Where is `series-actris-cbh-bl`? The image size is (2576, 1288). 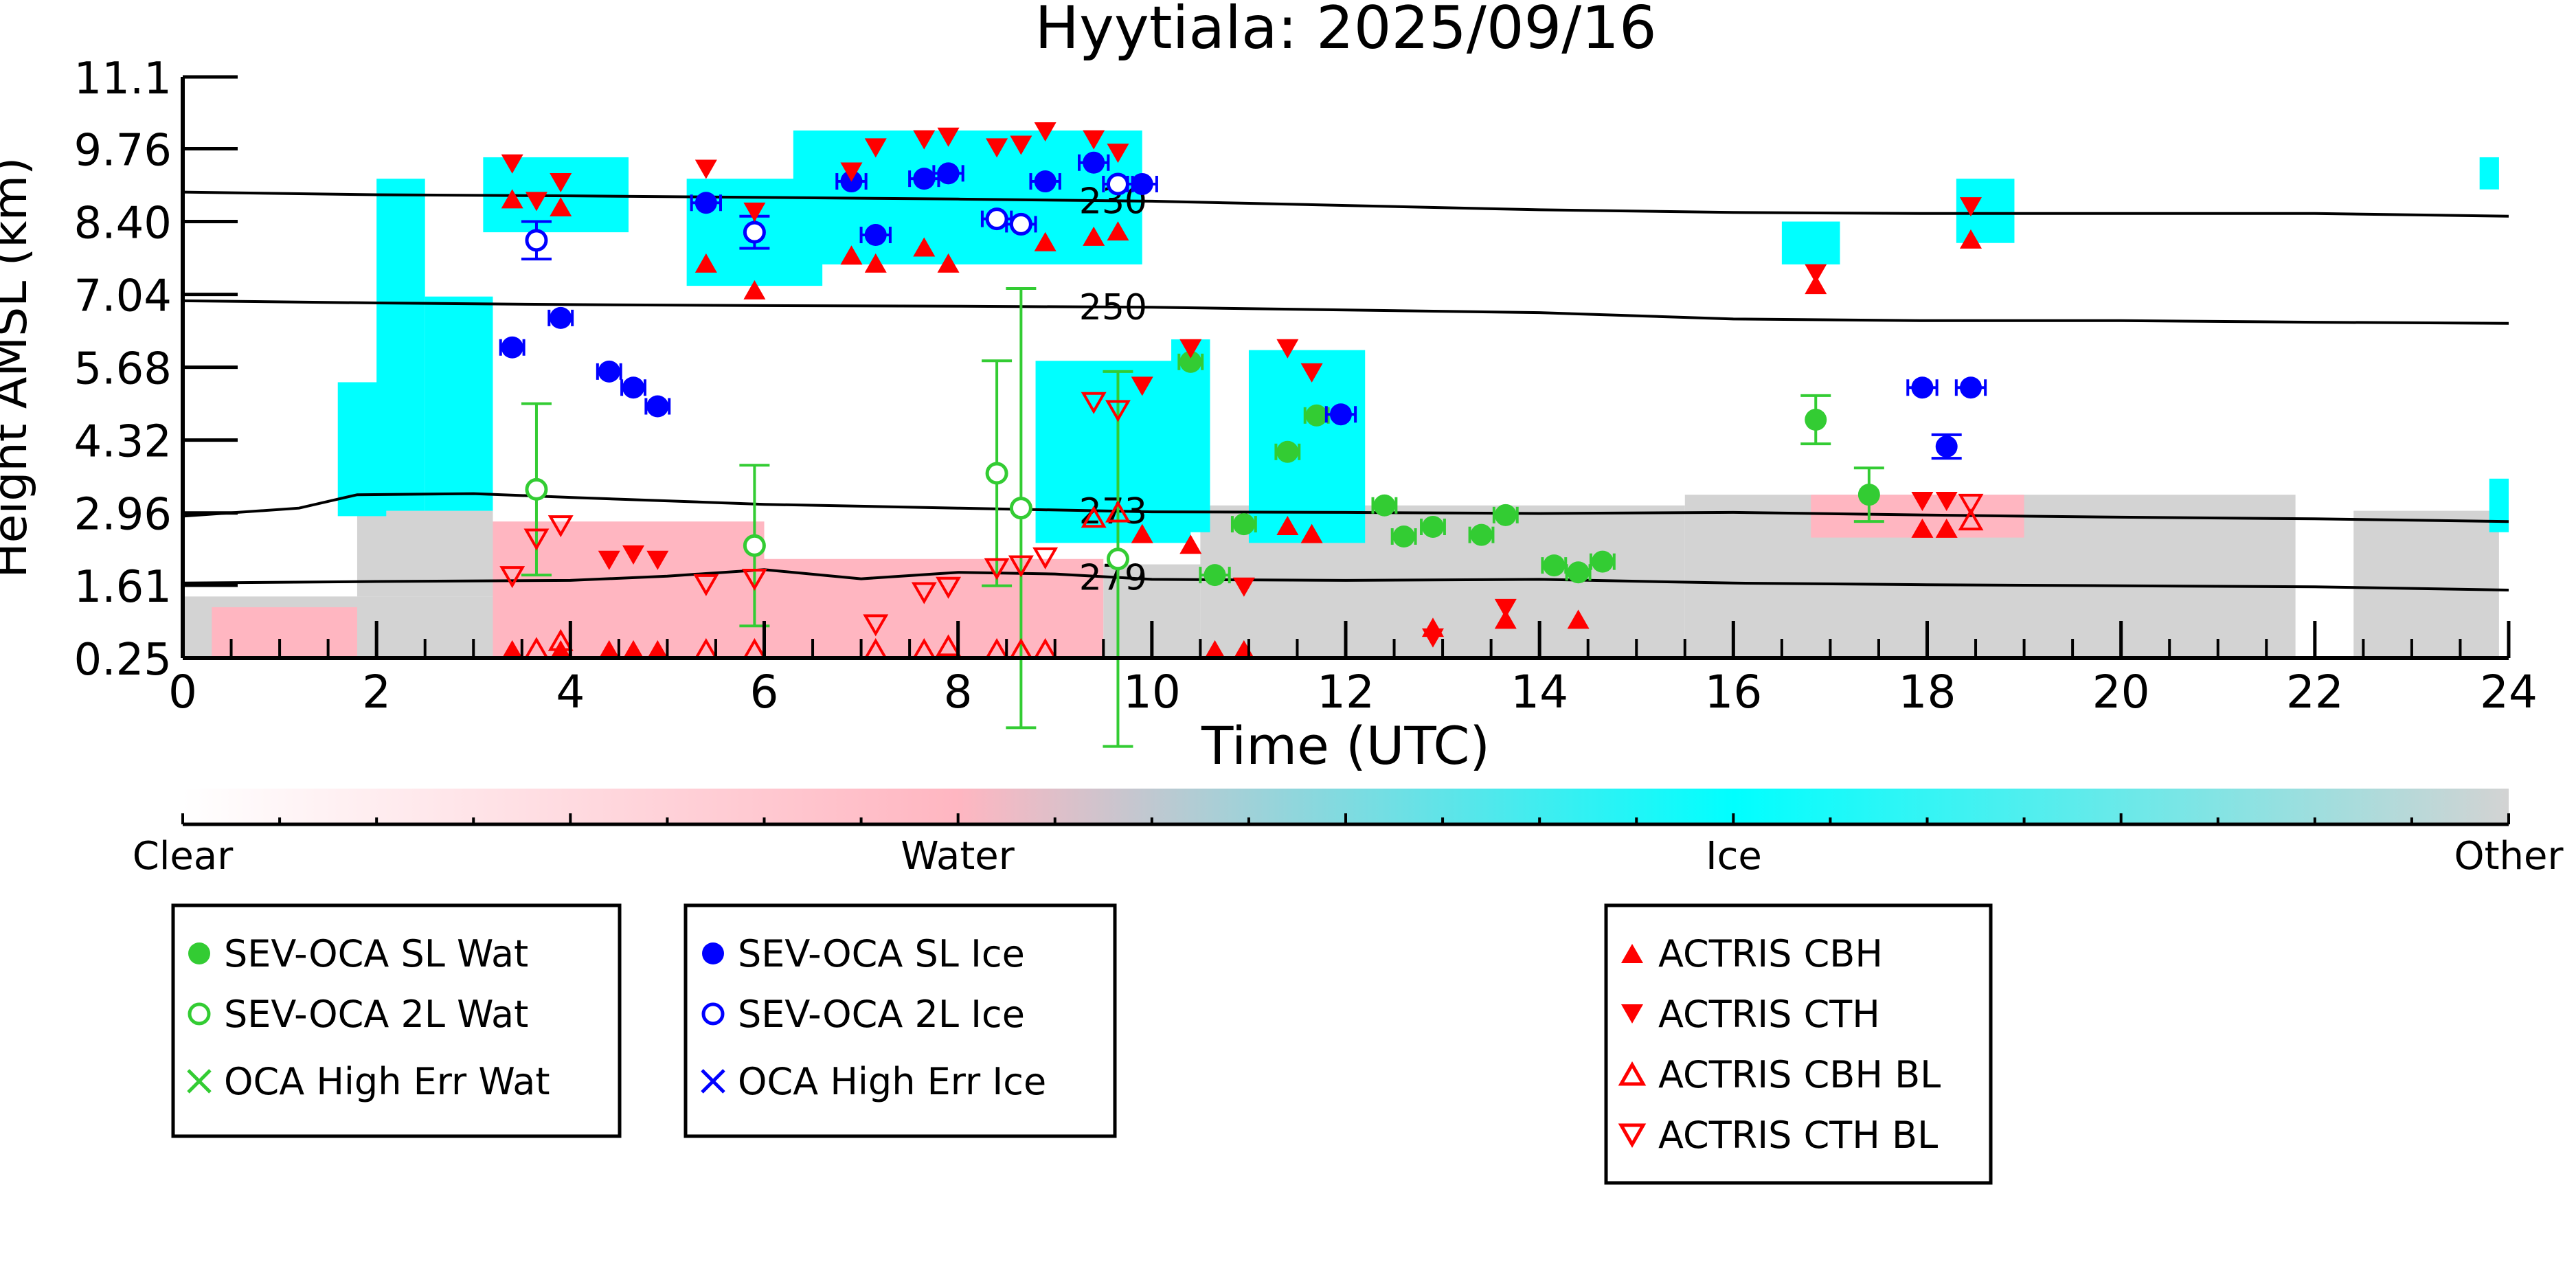
series-actris-cbh-bl is located at coordinates (1253, 580).